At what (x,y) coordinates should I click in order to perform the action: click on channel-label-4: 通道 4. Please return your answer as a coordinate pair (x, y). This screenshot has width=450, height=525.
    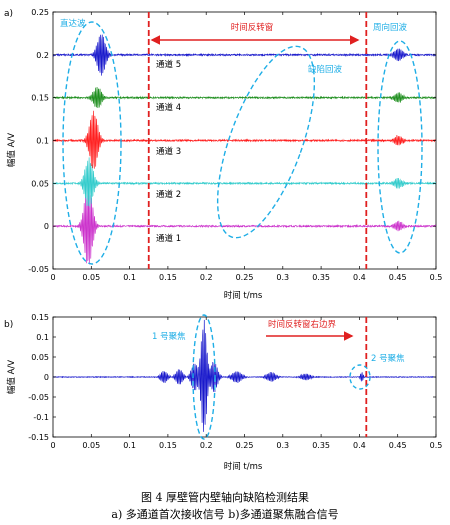
    Looking at the image, I should click on (168, 107).